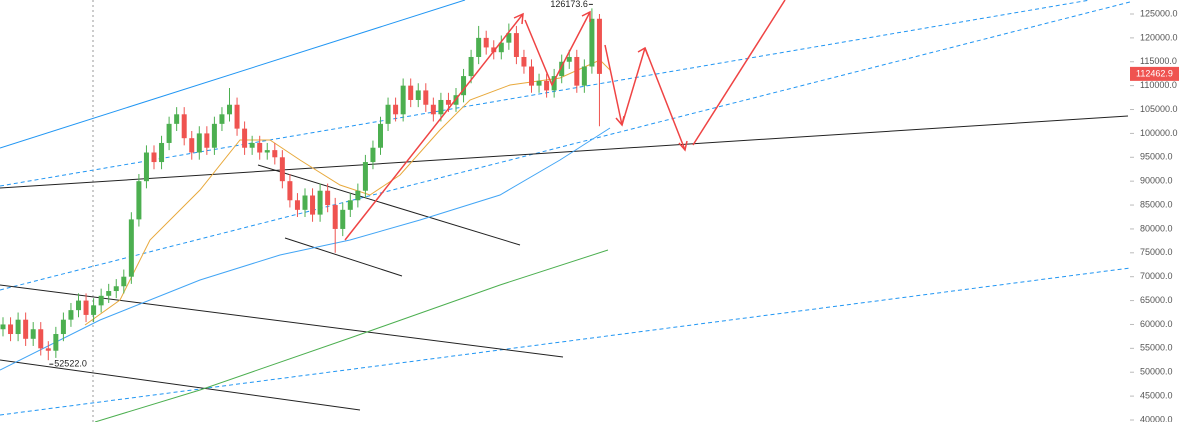  I want to click on y-tick-label: 120000.0, so click(1159, 37).